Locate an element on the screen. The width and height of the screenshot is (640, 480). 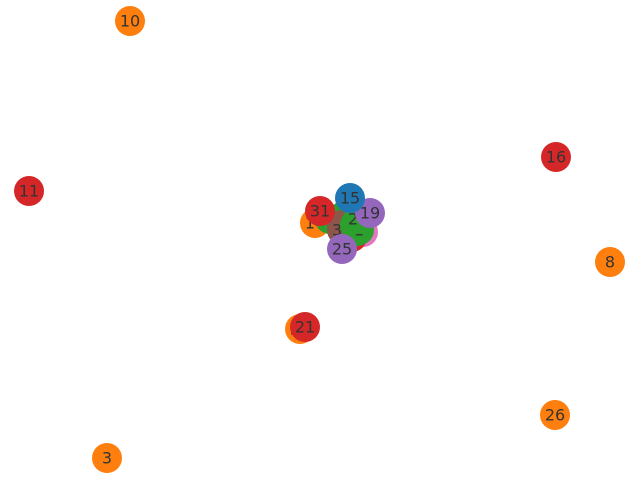
graph-node-8: 8 is located at coordinates (610, 262).